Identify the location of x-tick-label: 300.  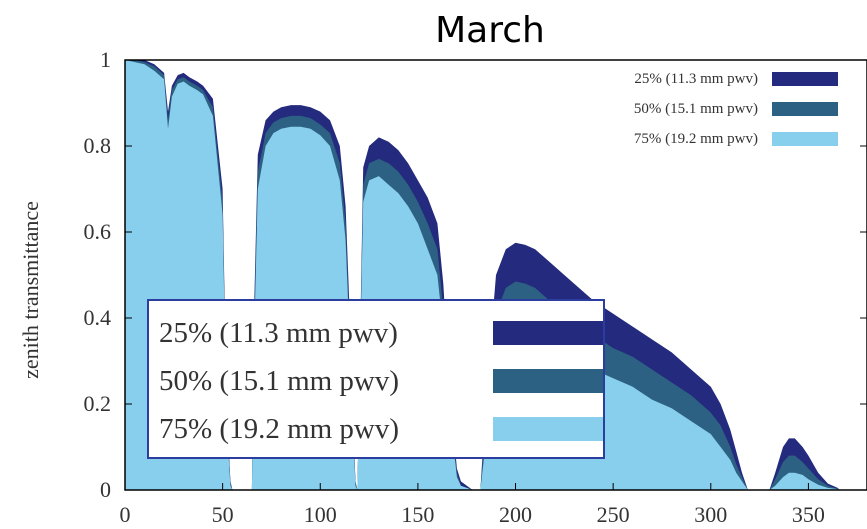
(710, 514).